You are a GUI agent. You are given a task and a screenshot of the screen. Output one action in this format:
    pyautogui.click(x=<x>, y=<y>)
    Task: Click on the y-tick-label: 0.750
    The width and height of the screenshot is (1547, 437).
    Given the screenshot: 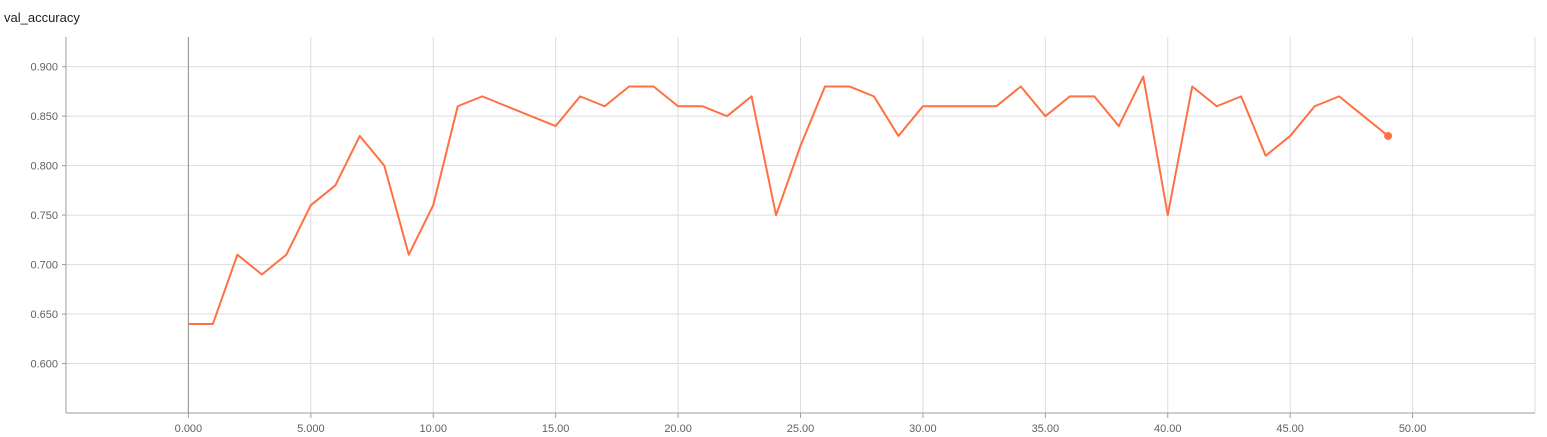 What is the action you would take?
    pyautogui.click(x=44, y=216)
    